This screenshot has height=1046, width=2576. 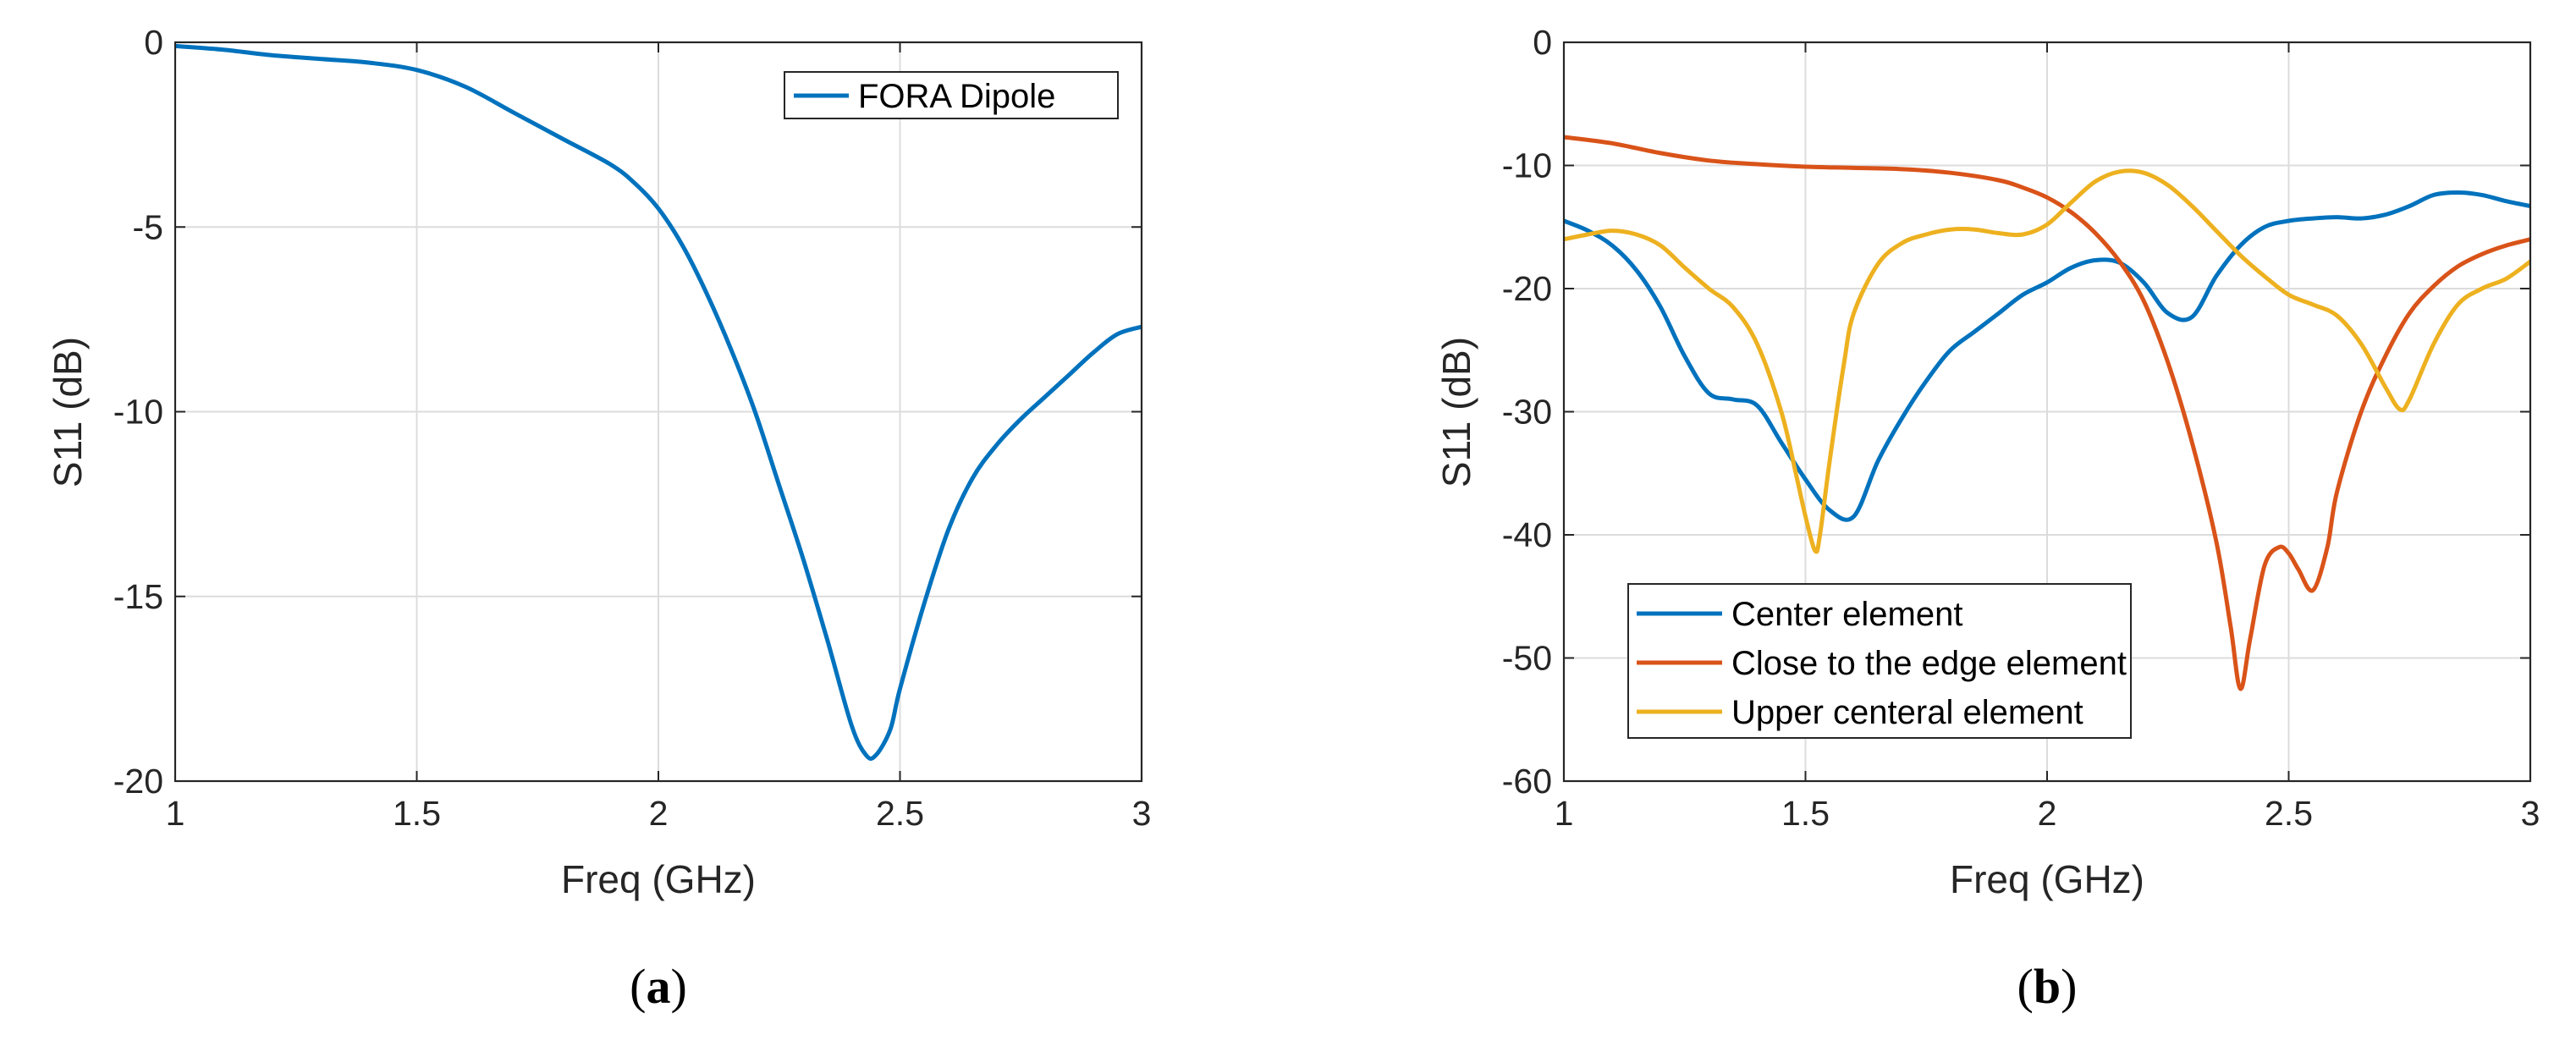 I want to click on panel-a-x-tick-label: 3, so click(x=1142, y=813).